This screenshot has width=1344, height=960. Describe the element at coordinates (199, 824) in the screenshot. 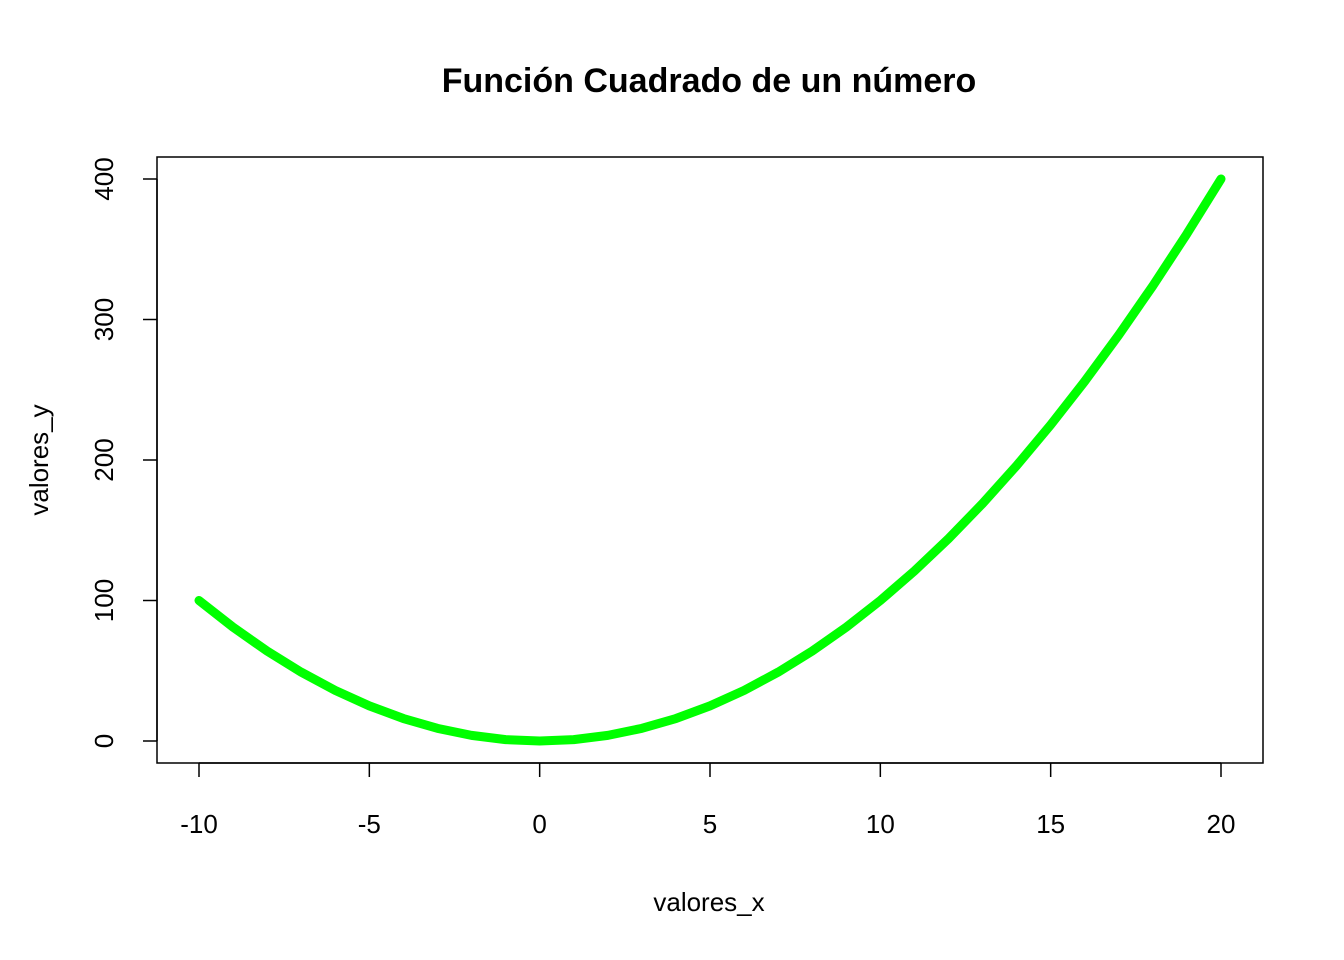

I see `x-tick-label: -10` at that location.